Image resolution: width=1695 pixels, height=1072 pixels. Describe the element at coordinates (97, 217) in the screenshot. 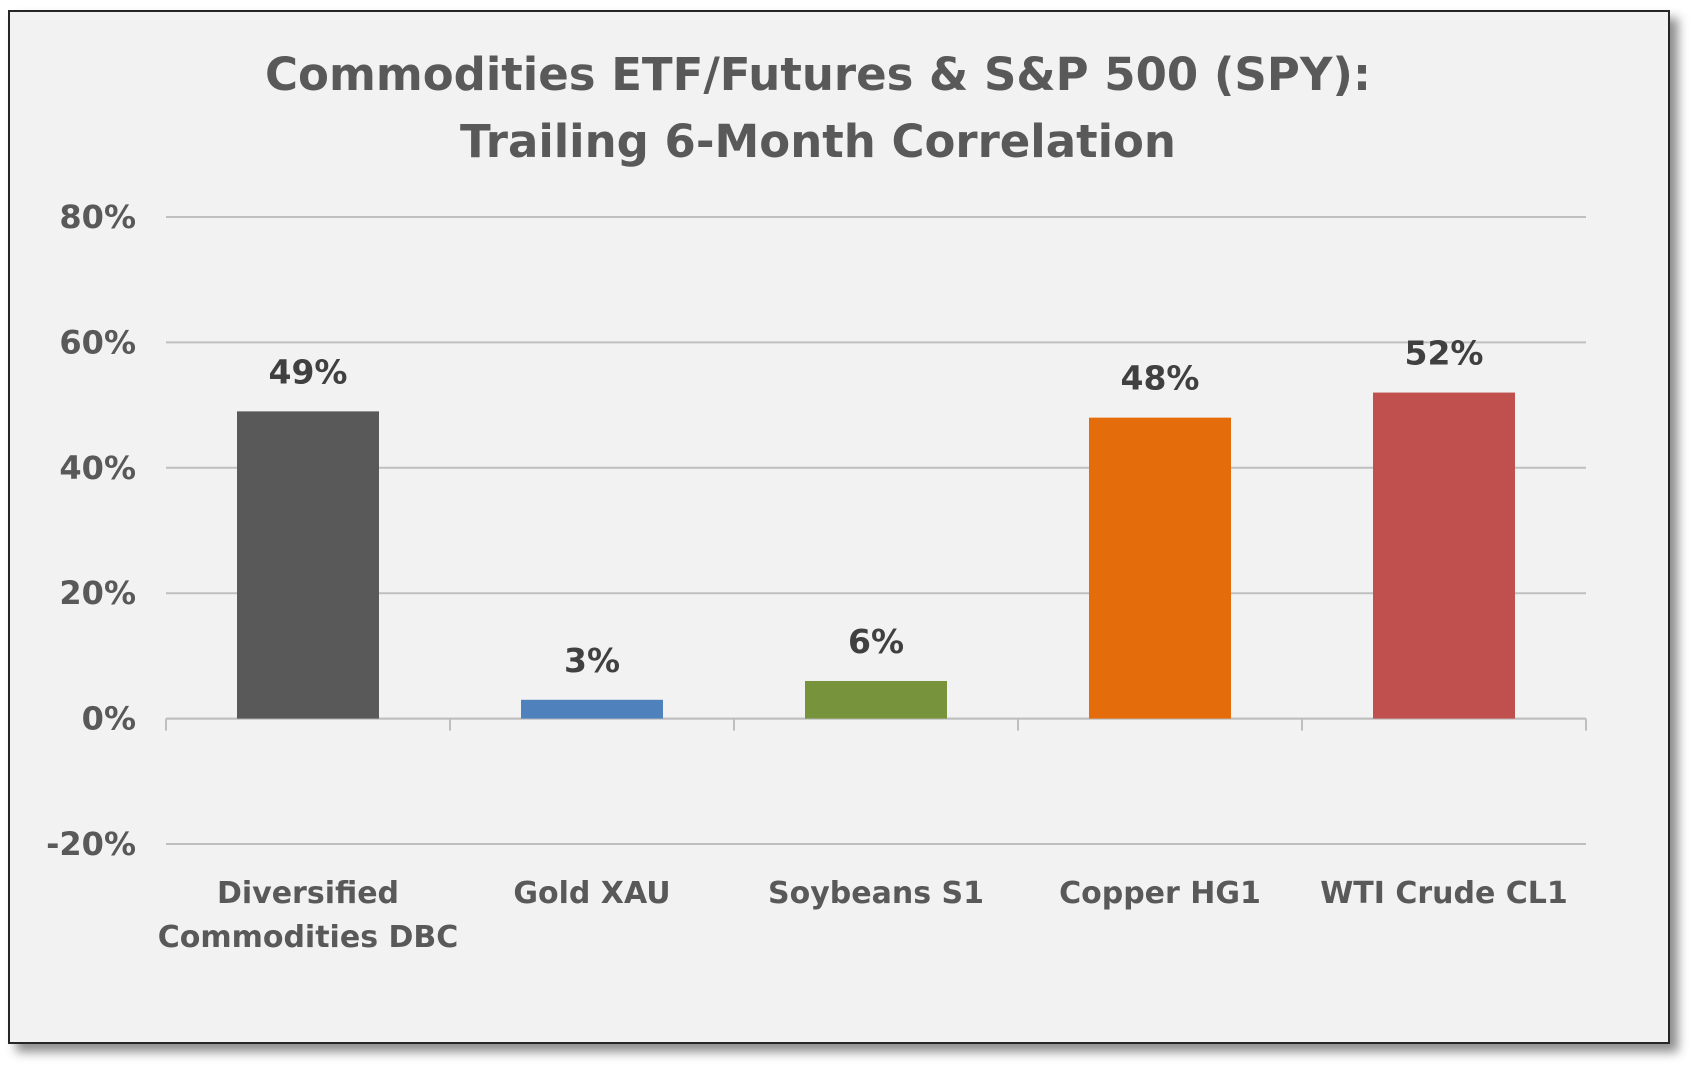

I see `y-tick-label: 80%` at that location.